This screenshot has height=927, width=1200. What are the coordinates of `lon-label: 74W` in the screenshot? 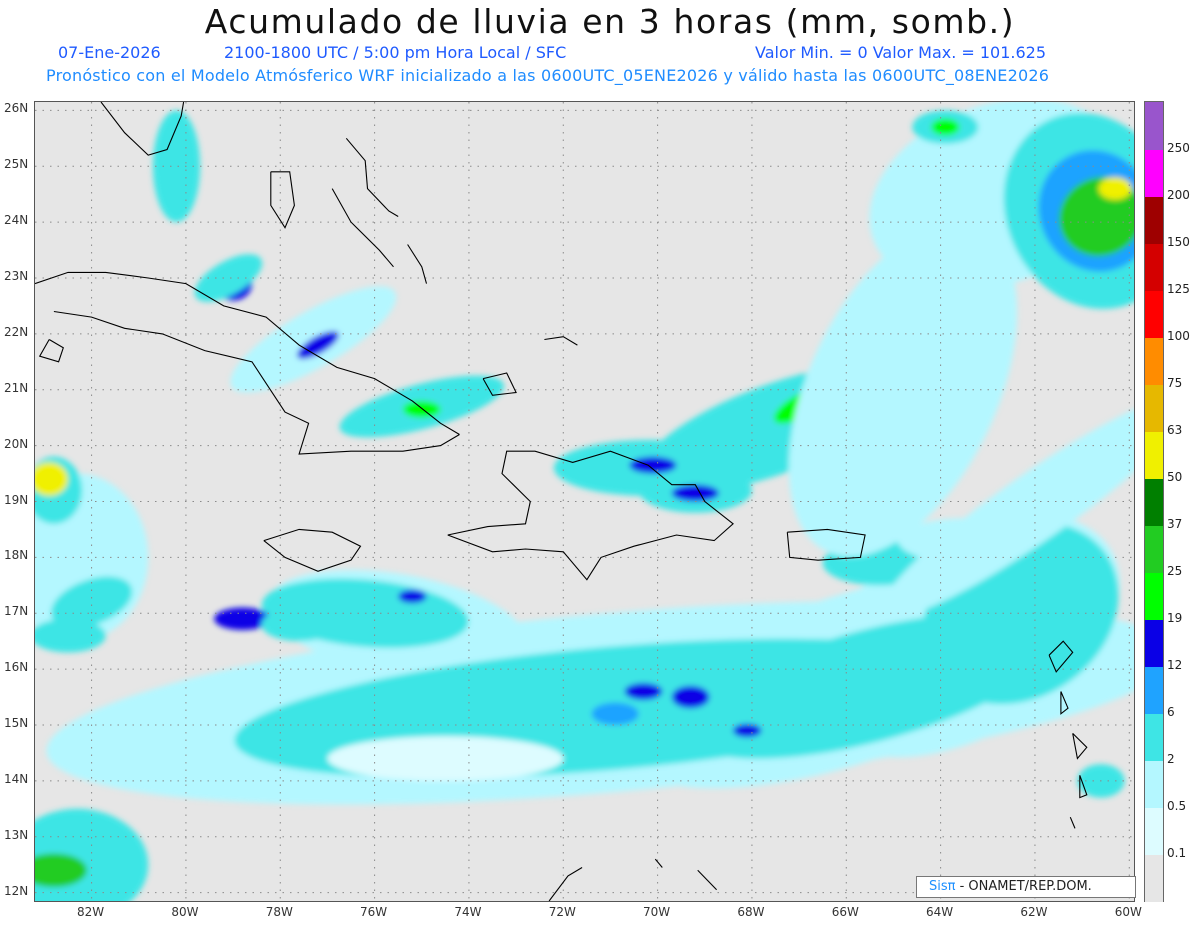 It's located at (468, 912).